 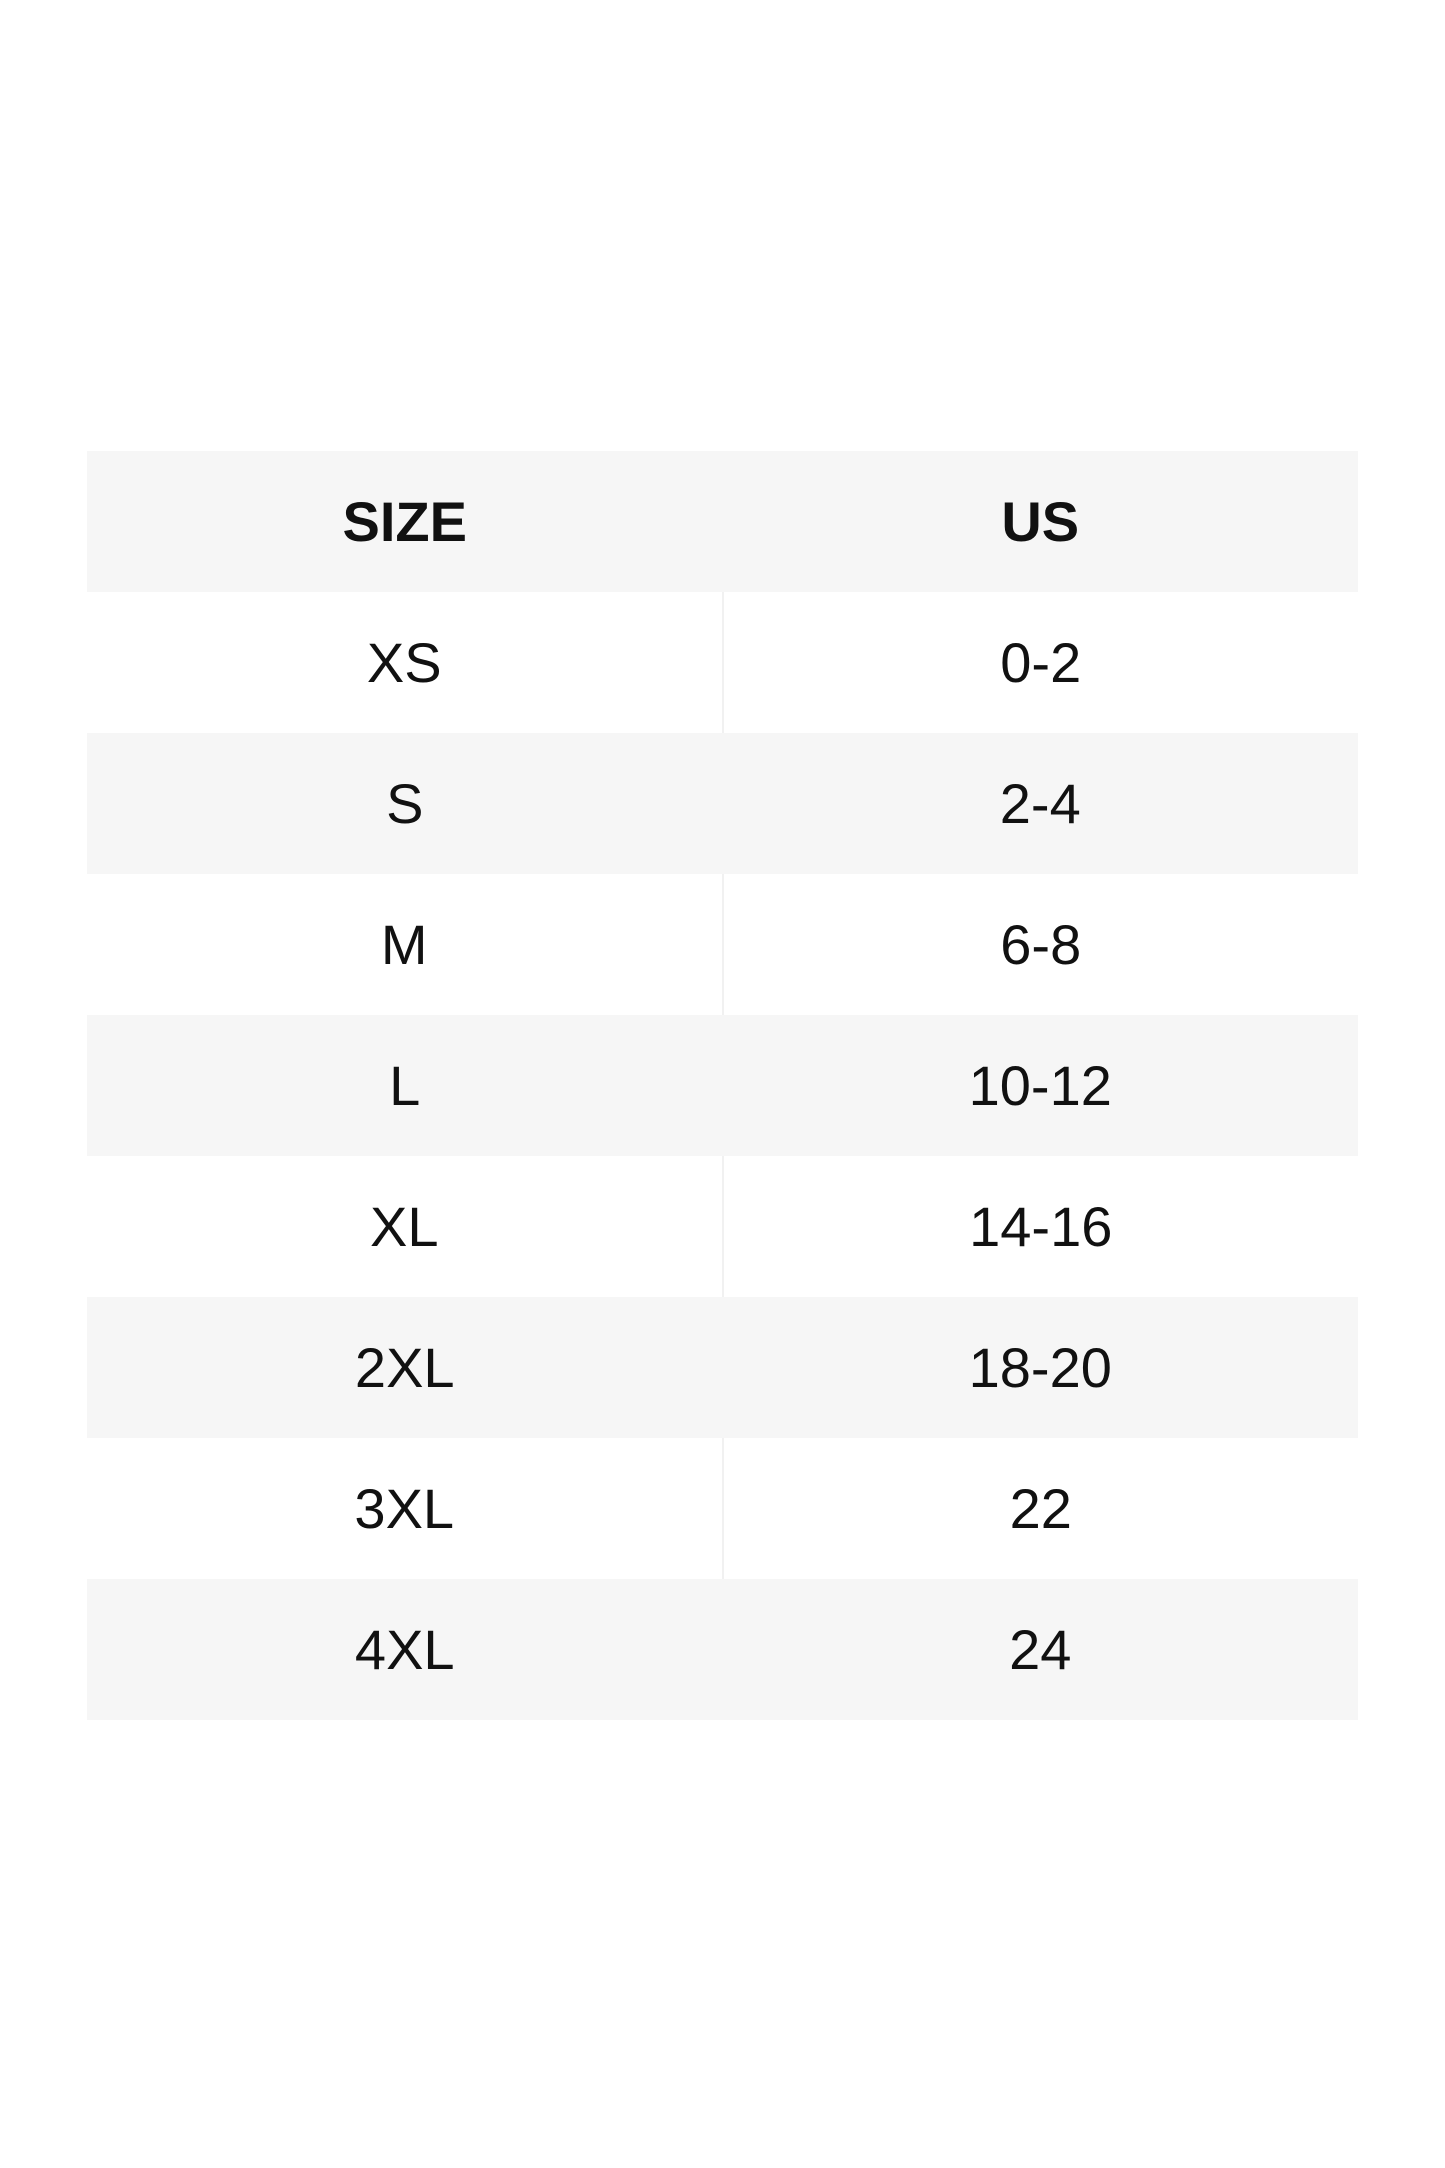 I want to click on size-cell: XL, so click(x=405, y=1226).